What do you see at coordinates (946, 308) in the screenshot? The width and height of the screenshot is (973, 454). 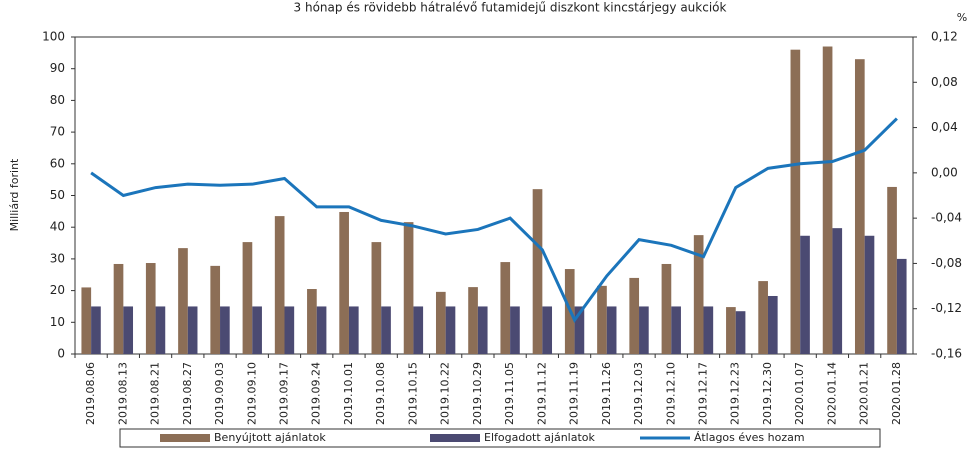 I see `y2-tick-label: -0,12` at bounding box center [946, 308].